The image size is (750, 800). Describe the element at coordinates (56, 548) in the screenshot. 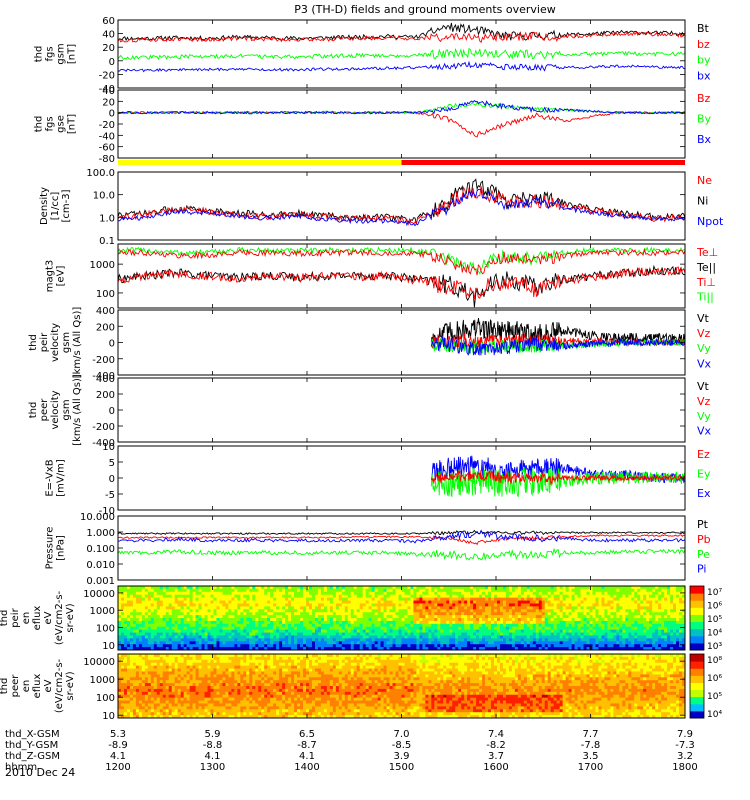

I see `y-axis-label: Pressure[nPa]` at that location.